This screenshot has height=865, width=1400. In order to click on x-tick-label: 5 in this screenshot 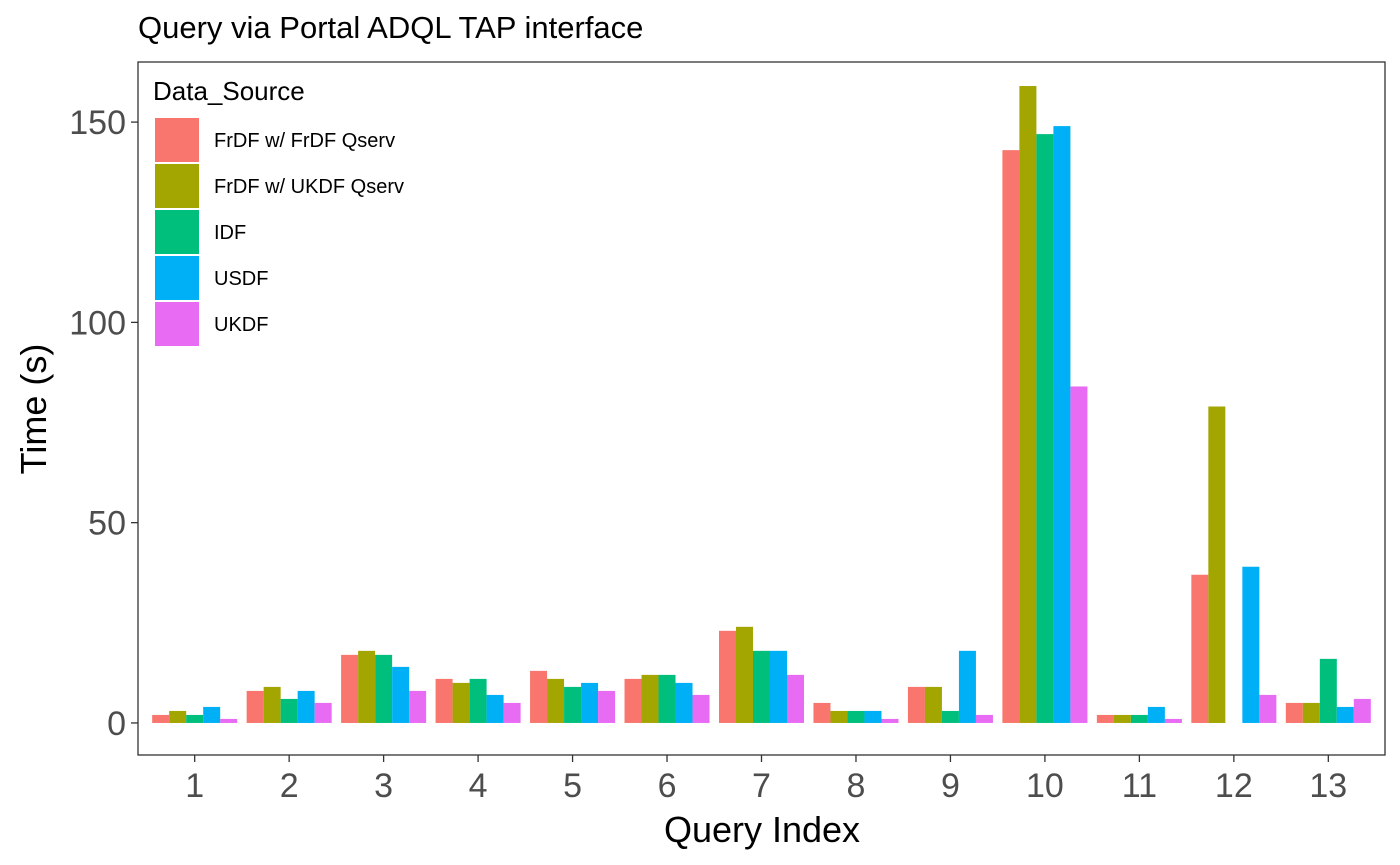, I will do `click(572, 786)`.